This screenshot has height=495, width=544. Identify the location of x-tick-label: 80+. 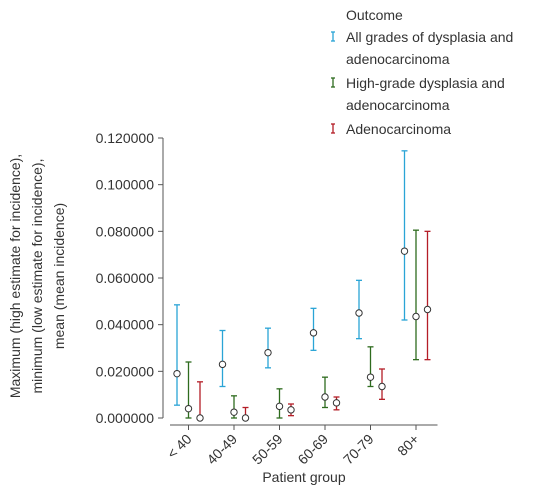
(408, 445).